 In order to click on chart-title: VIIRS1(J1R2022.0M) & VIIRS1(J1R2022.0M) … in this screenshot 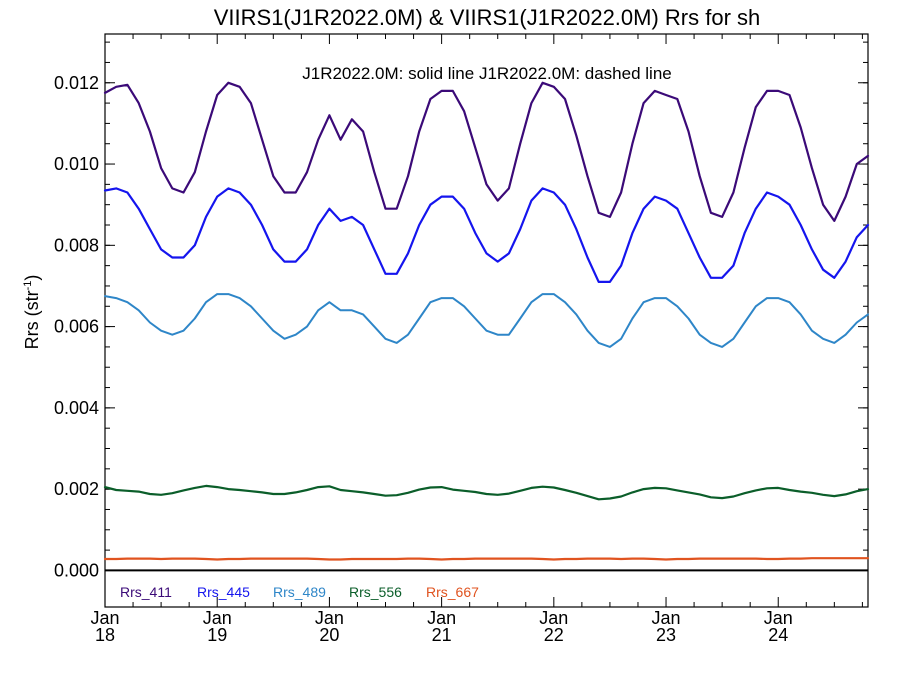, I will do `click(487, 17)`.